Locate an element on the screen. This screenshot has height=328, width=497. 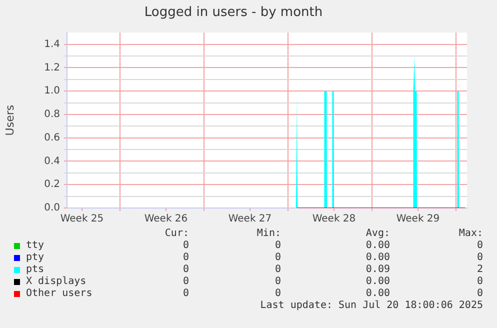
x-tick-label: Week 28 is located at coordinates (334, 219).